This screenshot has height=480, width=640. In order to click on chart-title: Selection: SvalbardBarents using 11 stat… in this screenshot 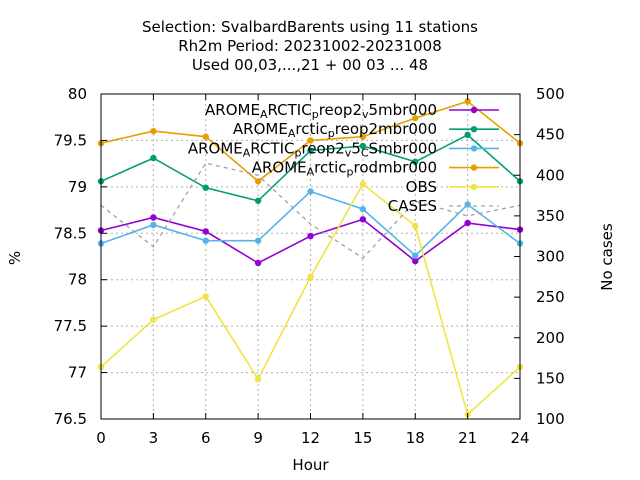, I will do `click(310, 46)`.